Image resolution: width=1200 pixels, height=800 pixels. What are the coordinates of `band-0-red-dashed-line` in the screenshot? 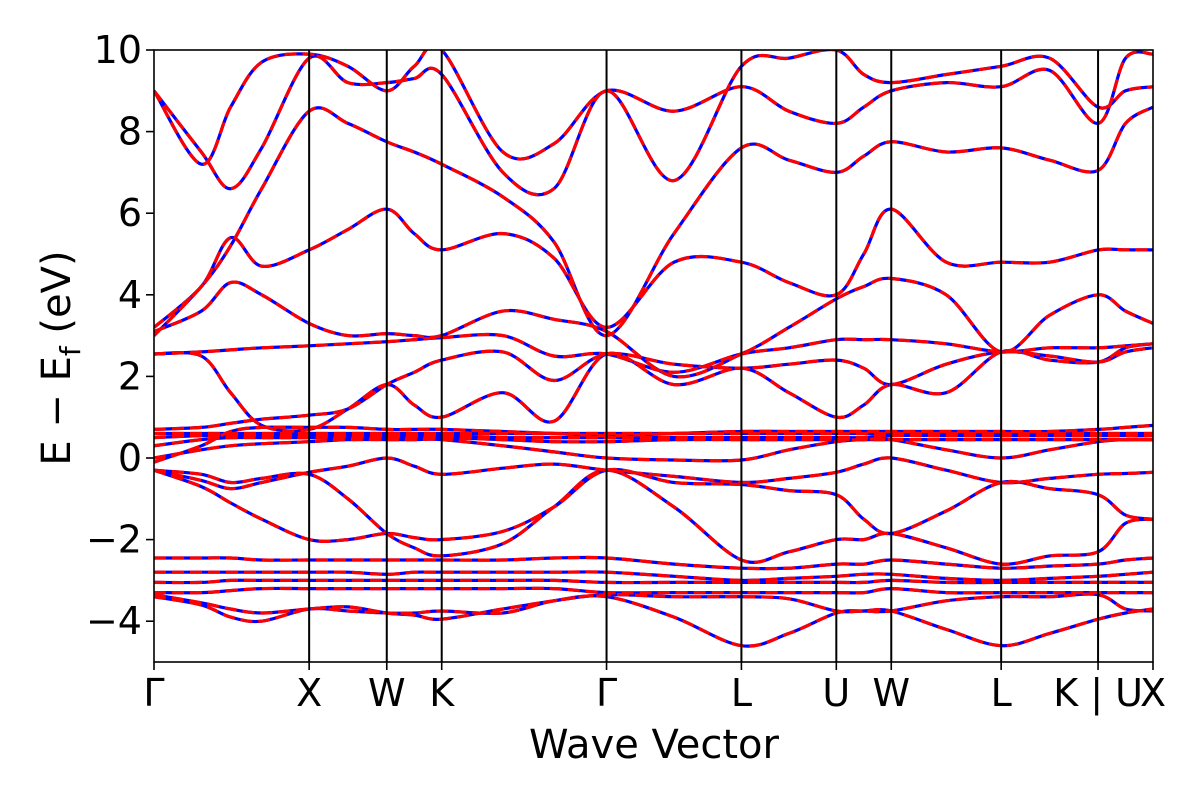 It's located at (653, 473).